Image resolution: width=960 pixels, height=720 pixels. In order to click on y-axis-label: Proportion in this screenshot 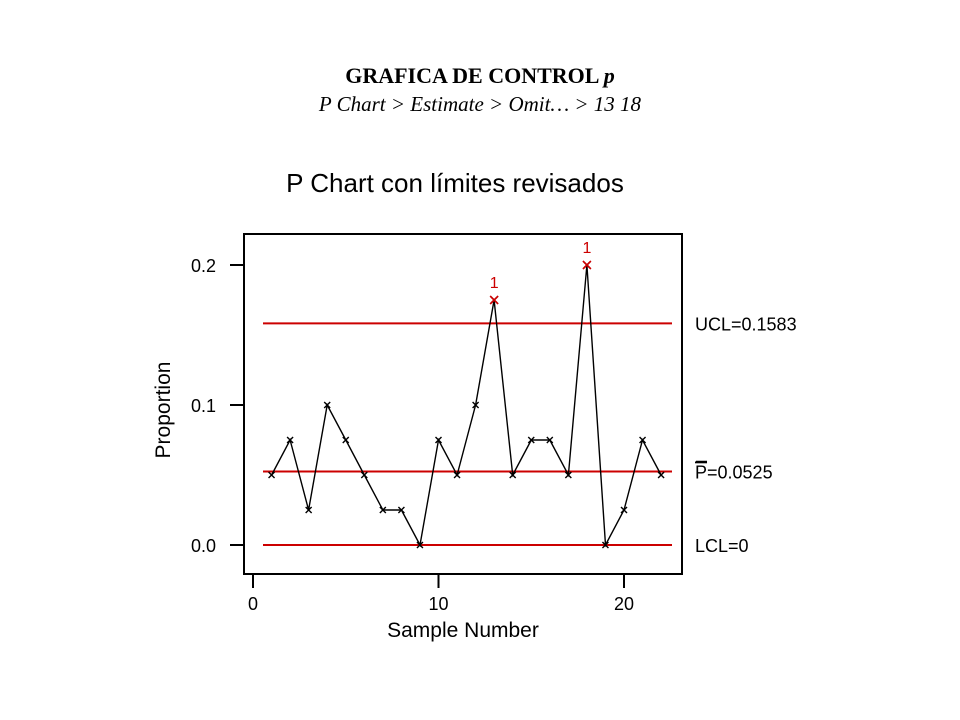, I will do `click(163, 410)`.